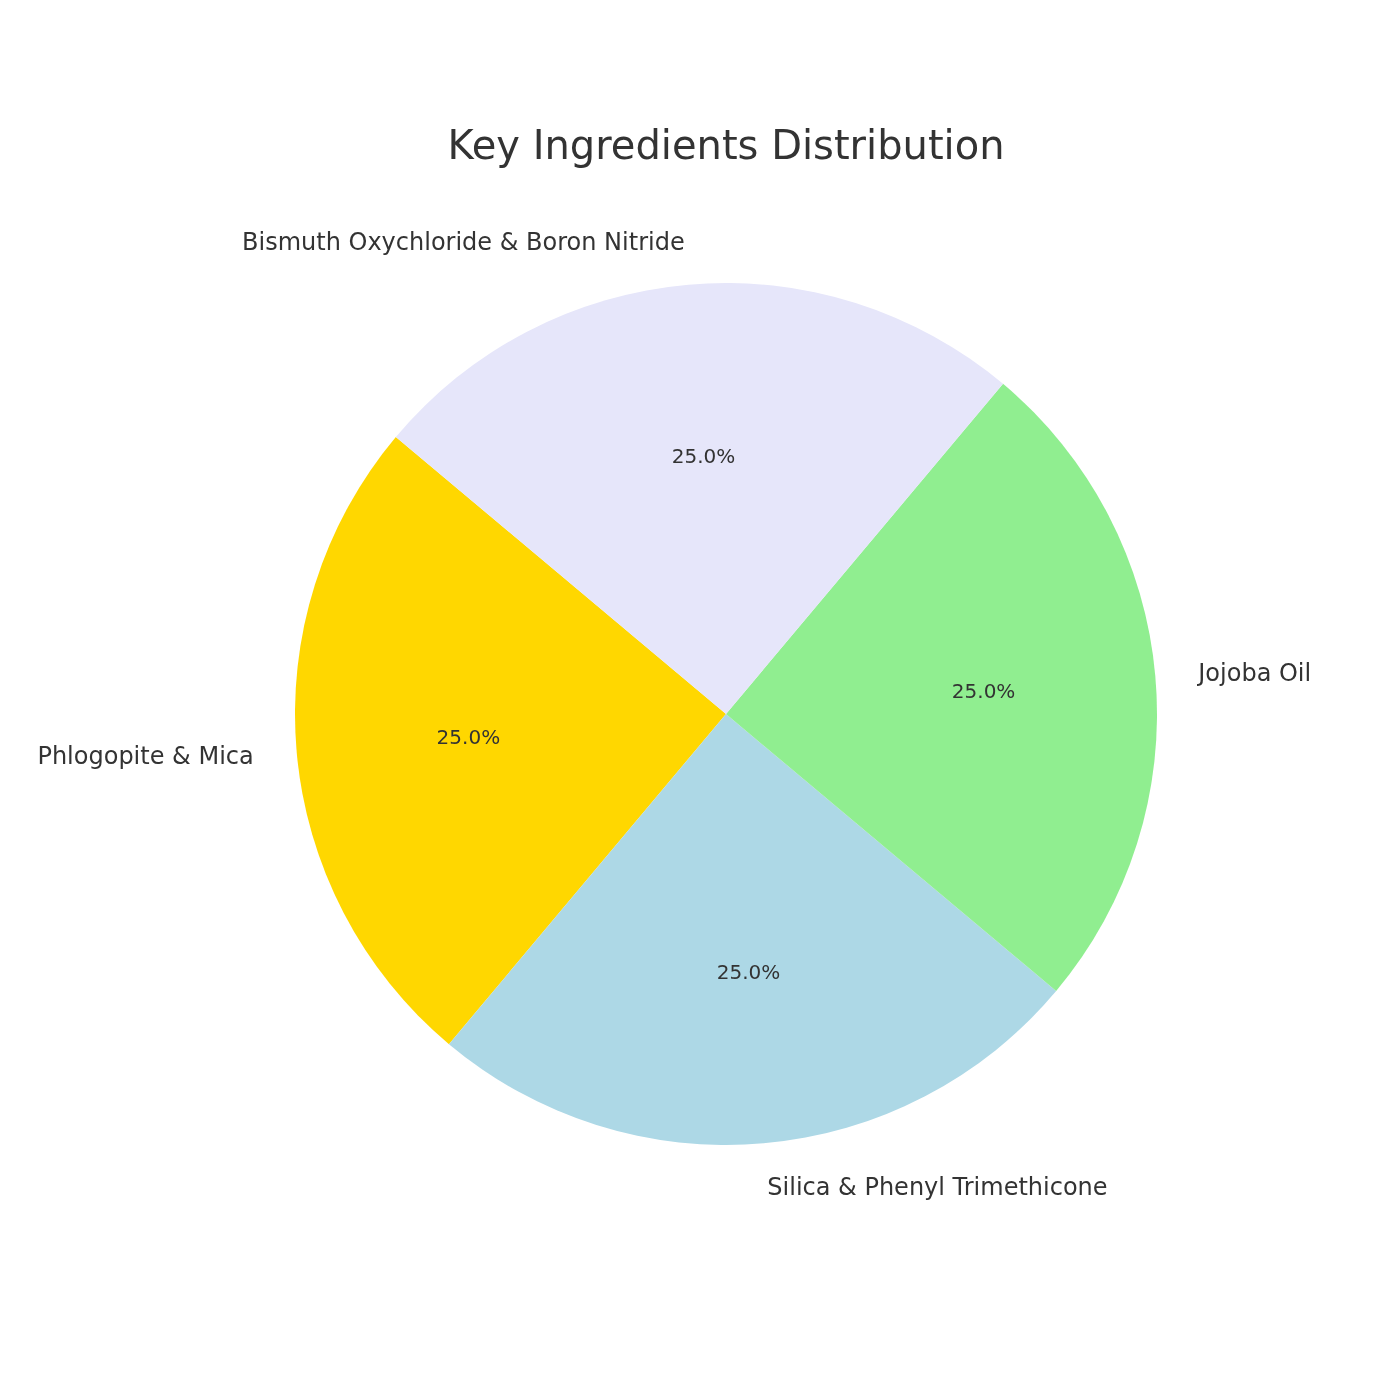 The height and width of the screenshot is (1400, 1400). What do you see at coordinates (726, 145) in the screenshot?
I see `chart-title: Key Ingredients Distribution` at bounding box center [726, 145].